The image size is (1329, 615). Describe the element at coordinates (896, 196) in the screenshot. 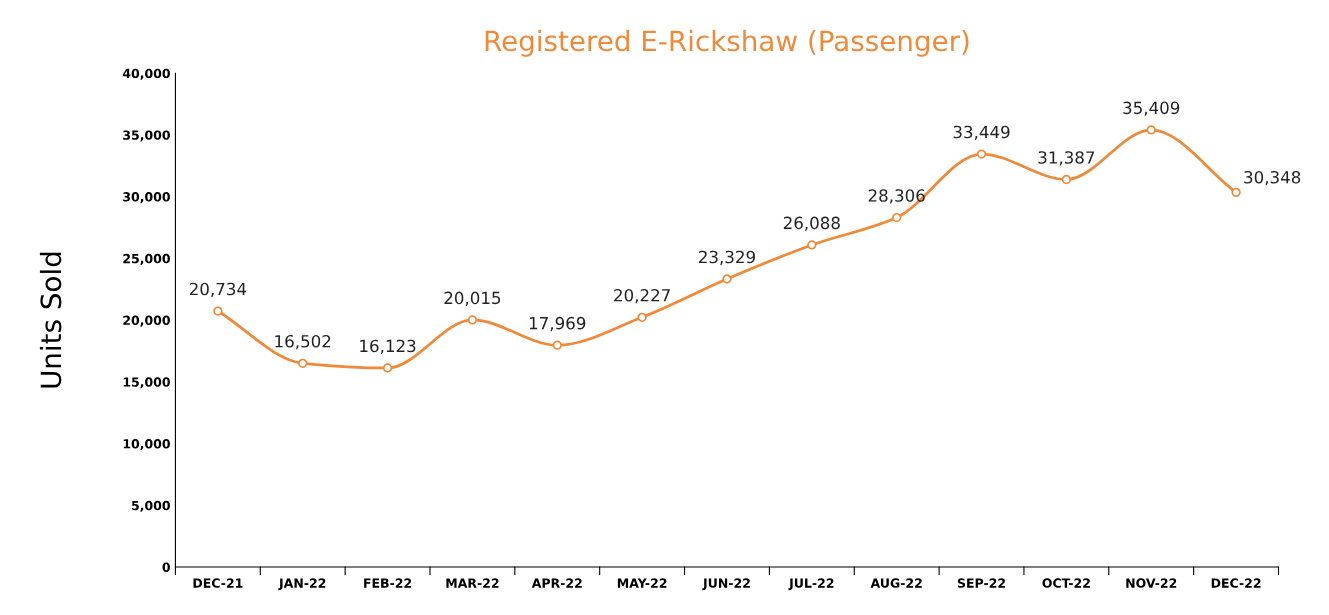

I see `text: 28,306` at that location.